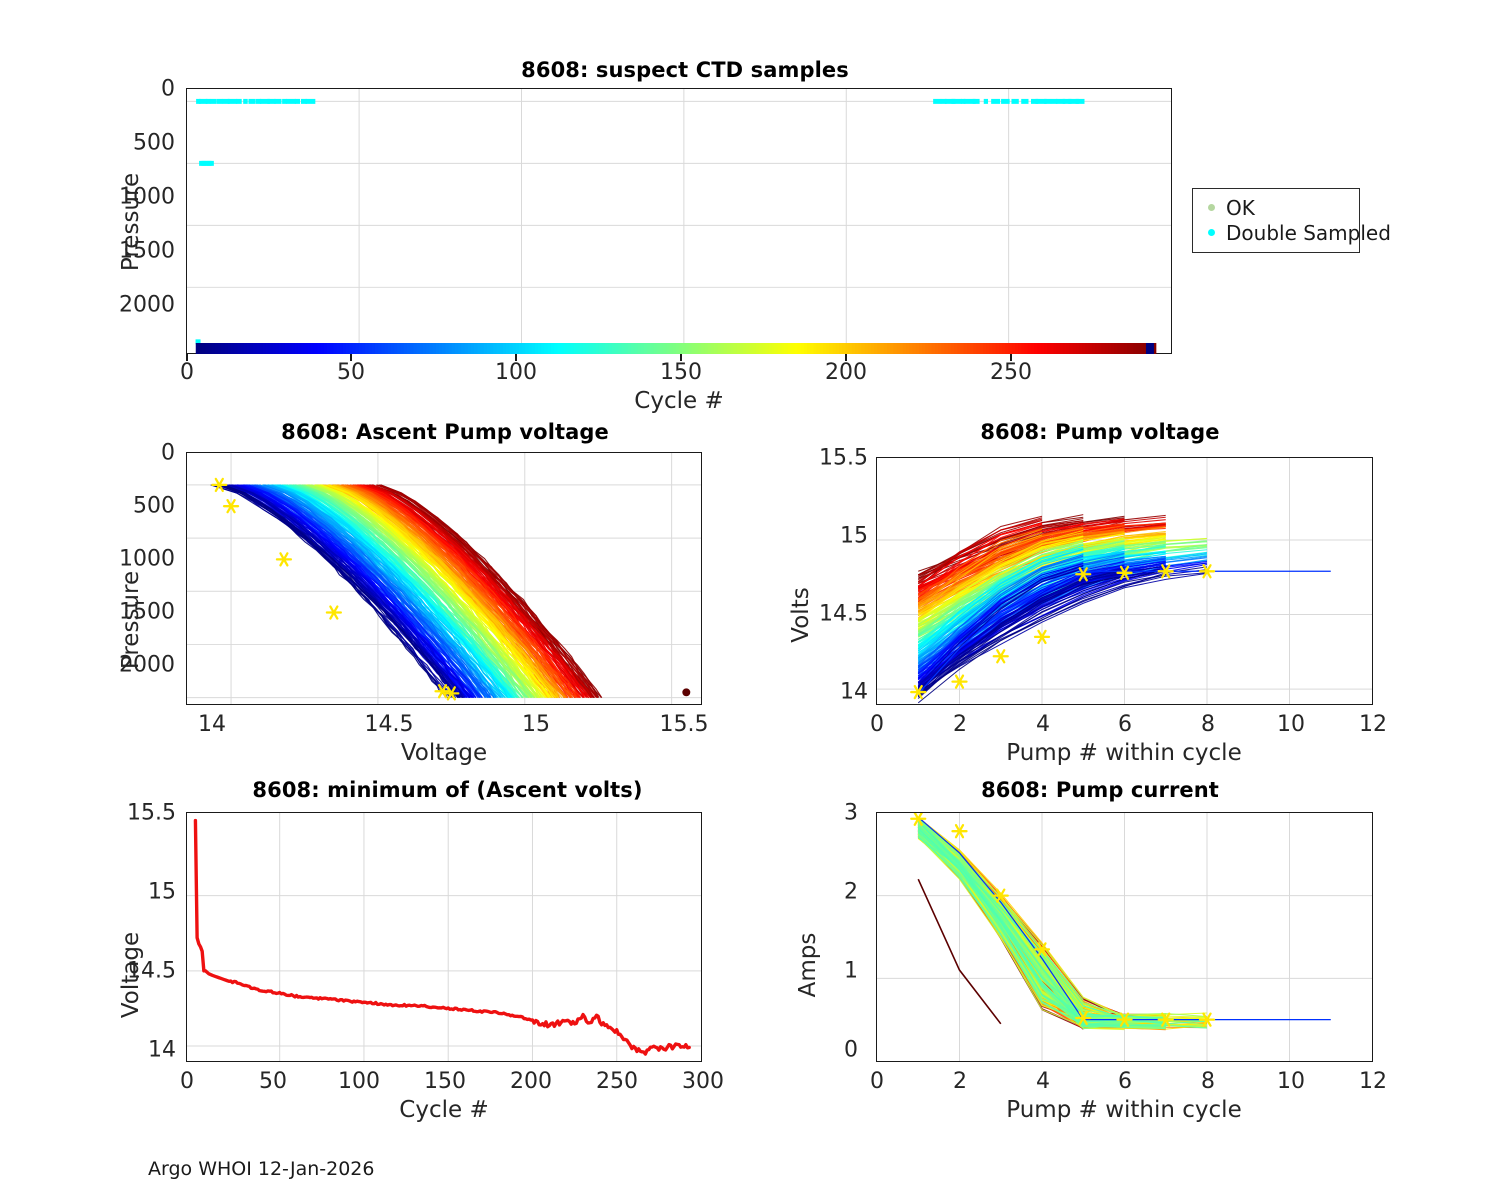  What do you see at coordinates (147, 197) in the screenshot?
I see `suspect-ytick-1000: 1000` at bounding box center [147, 197].